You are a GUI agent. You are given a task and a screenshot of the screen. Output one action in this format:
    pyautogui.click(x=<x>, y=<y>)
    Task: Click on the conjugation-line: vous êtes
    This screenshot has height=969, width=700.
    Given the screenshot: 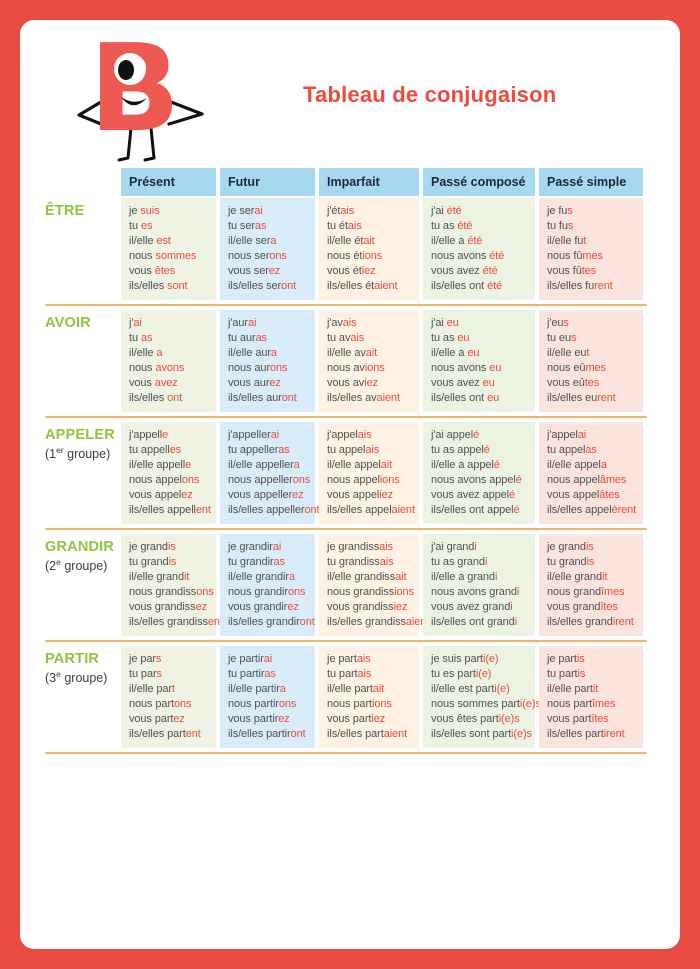 What is the action you would take?
    pyautogui.click(x=152, y=271)
    